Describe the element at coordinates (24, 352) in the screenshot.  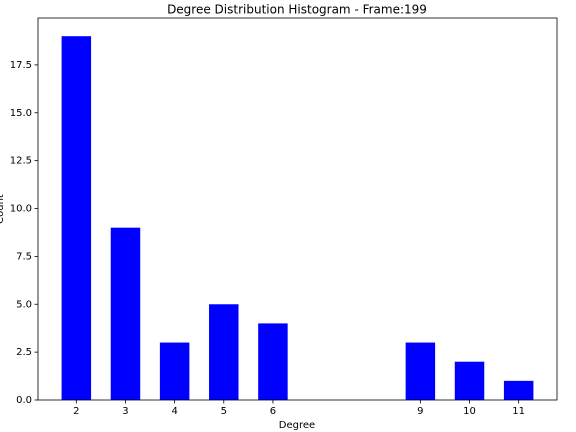
I see `y-tick-label: 2.5` at that location.